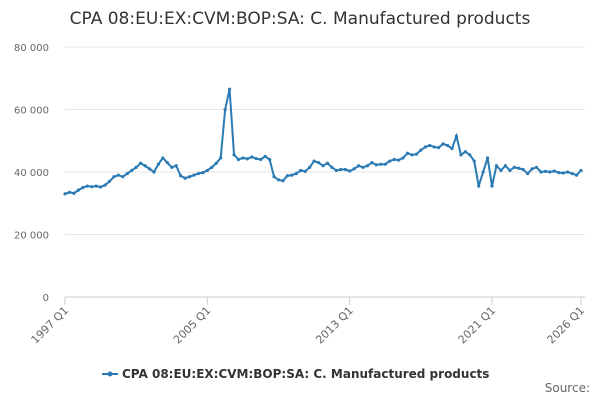  Describe the element at coordinates (31, 48) in the screenshot. I see `y-tick-label: 80 000` at that location.